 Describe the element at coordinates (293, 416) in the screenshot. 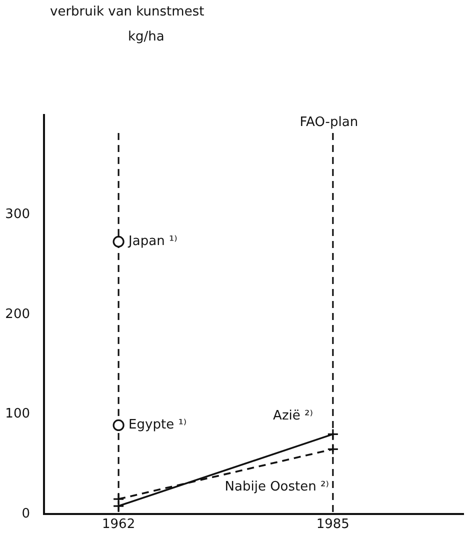

I see `series-label: Azië ²⁾` at that location.